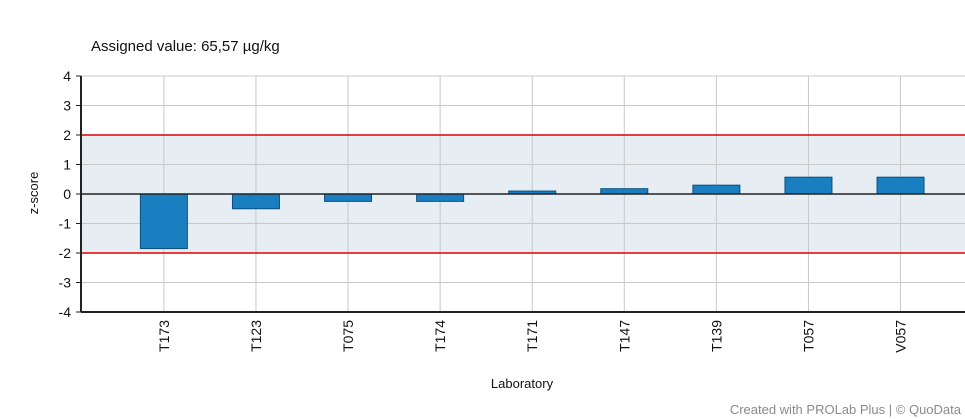 The image size is (965, 419). What do you see at coordinates (65, 224) in the screenshot?
I see `y-tick-label: -1` at bounding box center [65, 224].